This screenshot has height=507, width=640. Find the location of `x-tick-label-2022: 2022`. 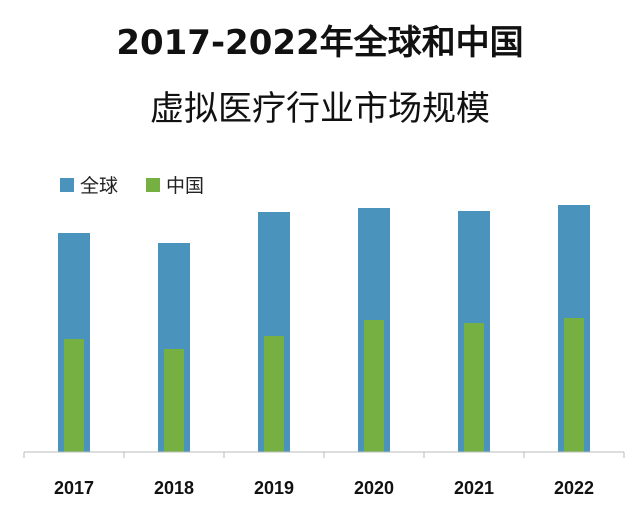

x-tick-label-2022: 2022 is located at coordinates (574, 488).